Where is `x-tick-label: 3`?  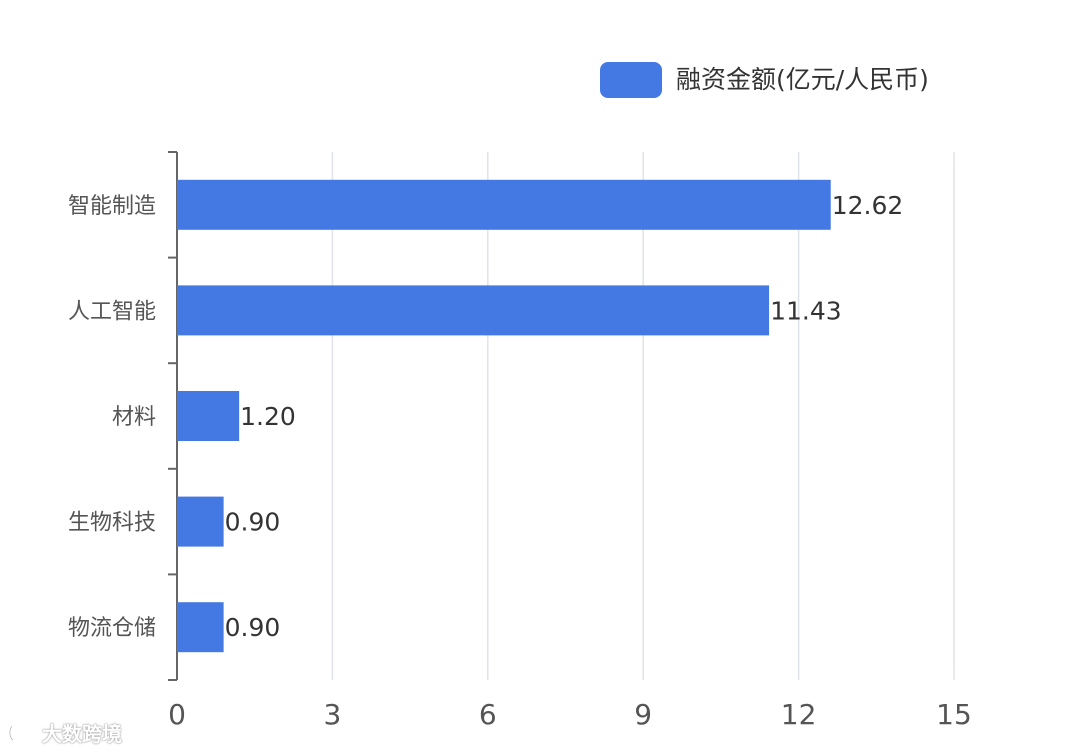 x-tick-label: 3 is located at coordinates (332, 714).